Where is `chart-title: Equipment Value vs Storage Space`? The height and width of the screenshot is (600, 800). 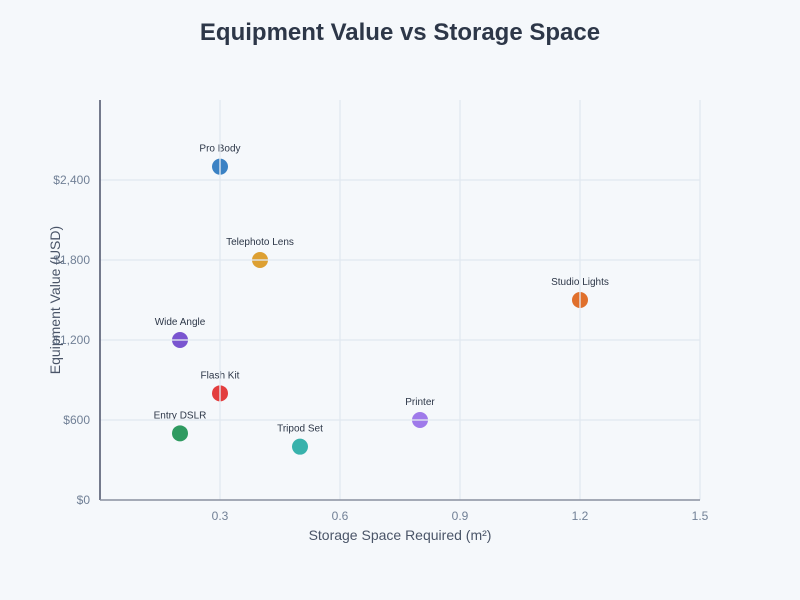 chart-title: Equipment Value vs Storage Space is located at coordinates (400, 32).